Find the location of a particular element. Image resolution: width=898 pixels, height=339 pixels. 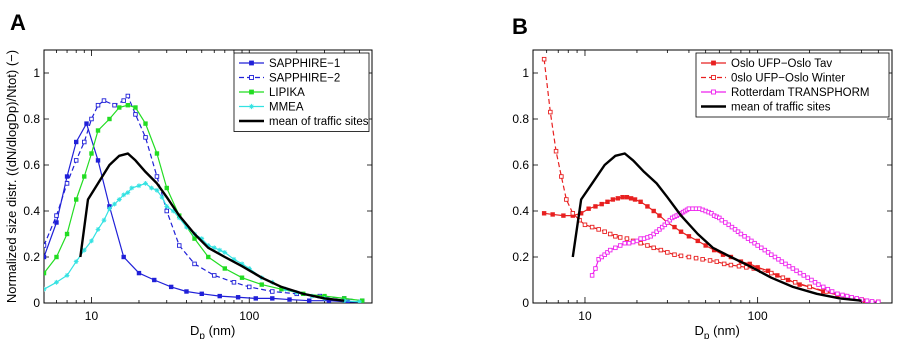

y-tick-label: 0.6 is located at coordinates (31, 165).